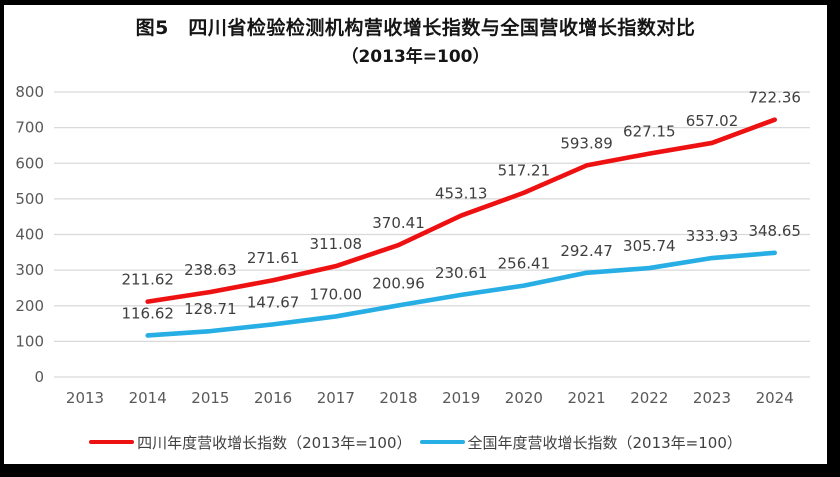 Image resolution: width=840 pixels, height=477 pixels. What do you see at coordinates (210, 309) in the screenshot?
I see `data-label-1-2015: 128.71` at bounding box center [210, 309].